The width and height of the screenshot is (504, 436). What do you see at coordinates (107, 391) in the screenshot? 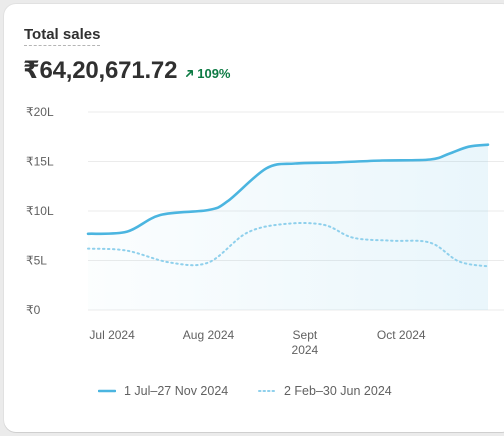
I see `solid-line-icon` at bounding box center [107, 391].